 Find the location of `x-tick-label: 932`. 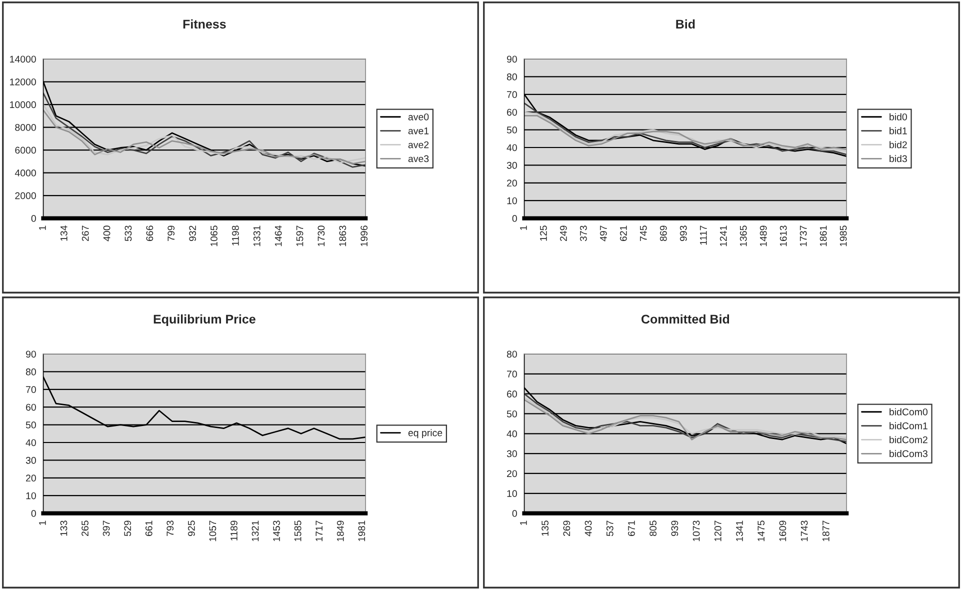

x-tick-label: 932 is located at coordinates (192, 234).